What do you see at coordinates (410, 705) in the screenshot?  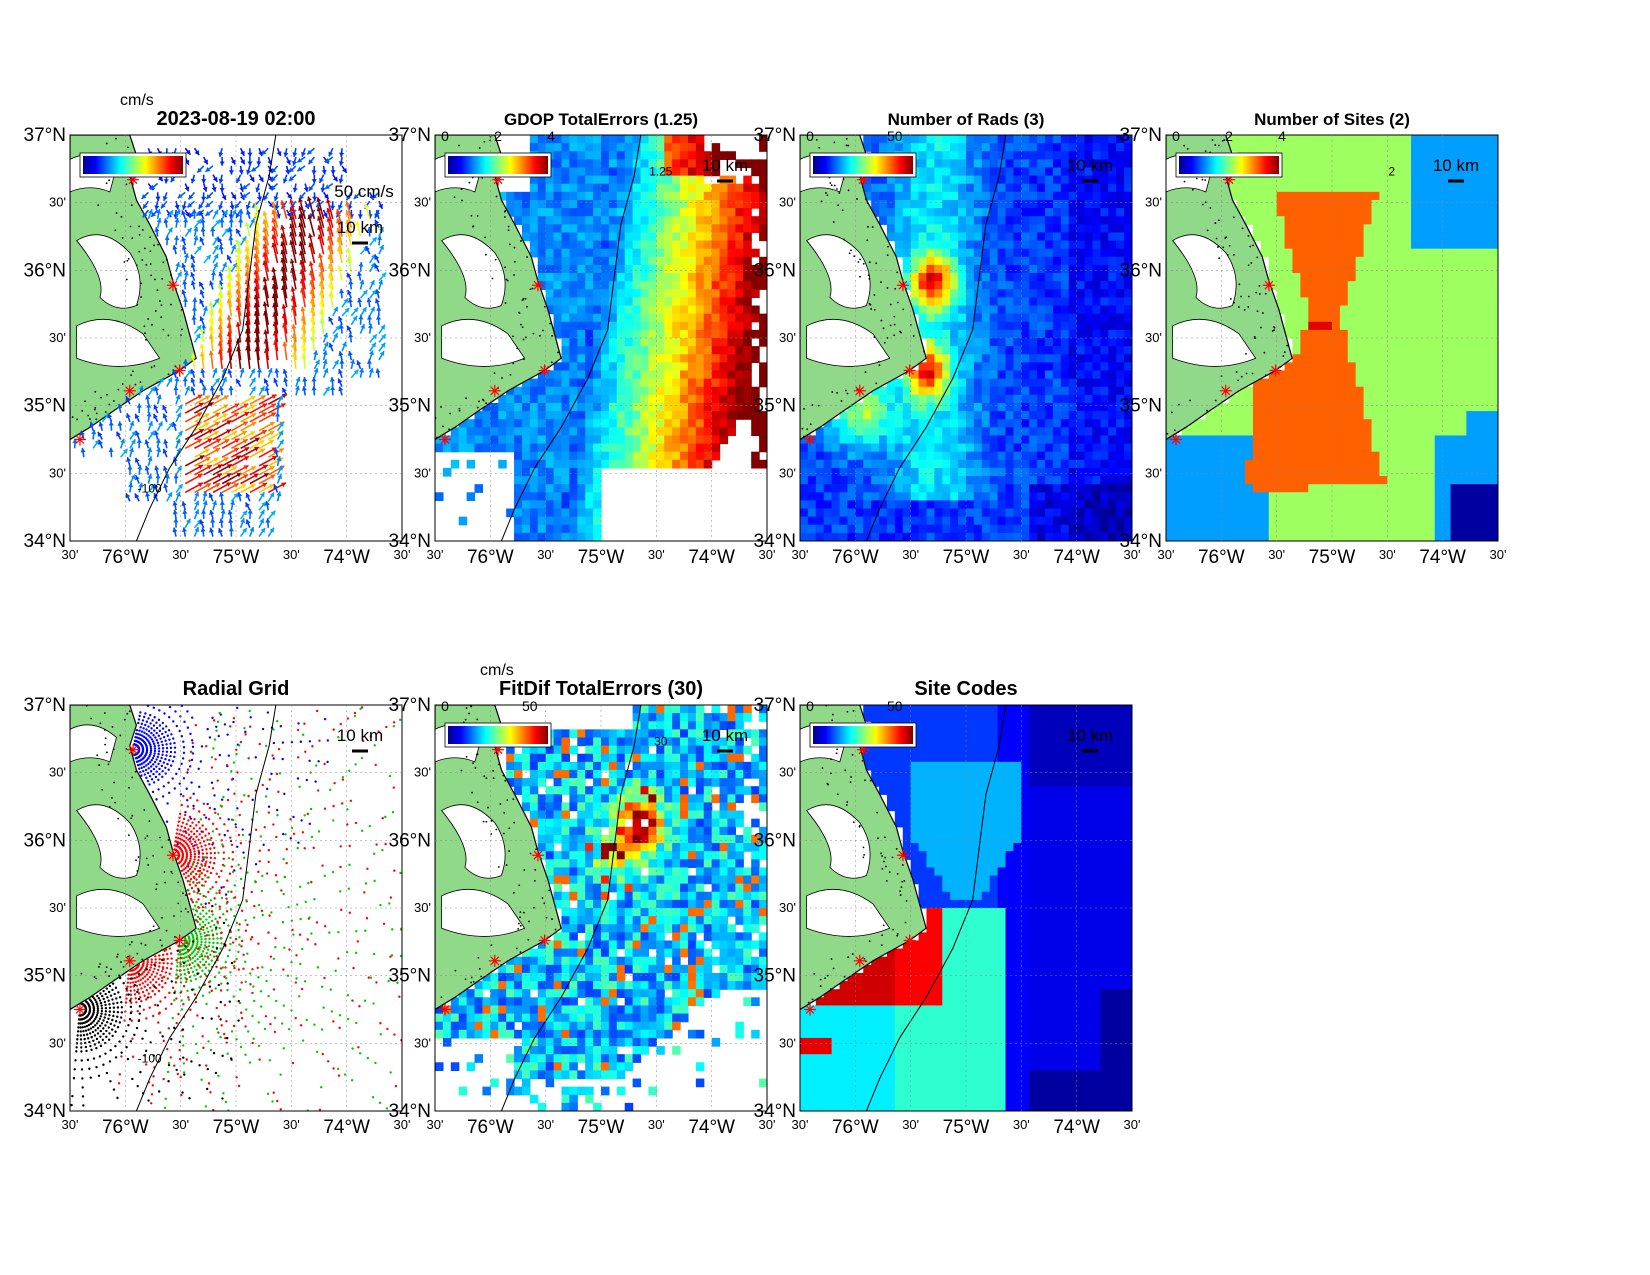 I see `lat-tick-label: 37°N` at bounding box center [410, 705].